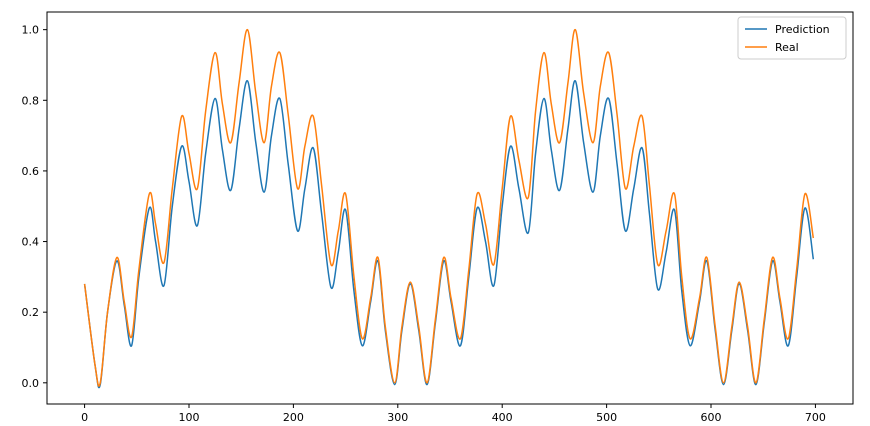 This screenshot has height=426, width=870. Describe the element at coordinates (606, 417) in the screenshot. I see `x-tick-label: 500` at that location.